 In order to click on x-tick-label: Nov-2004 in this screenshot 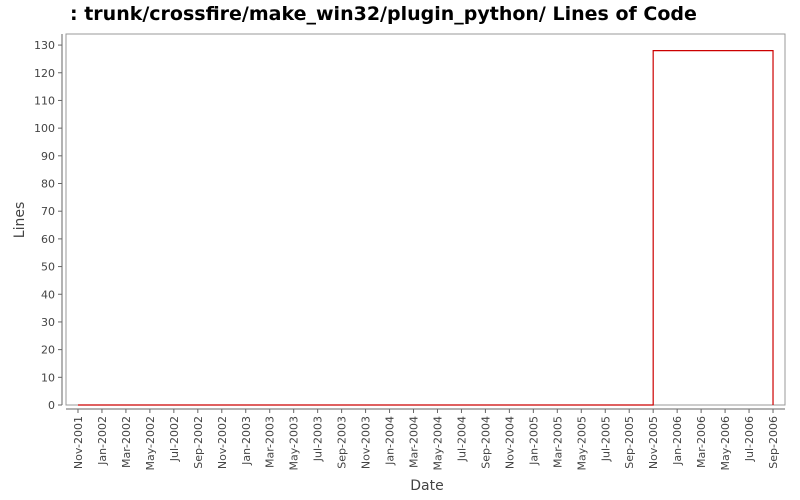, I will do `click(509, 442)`.